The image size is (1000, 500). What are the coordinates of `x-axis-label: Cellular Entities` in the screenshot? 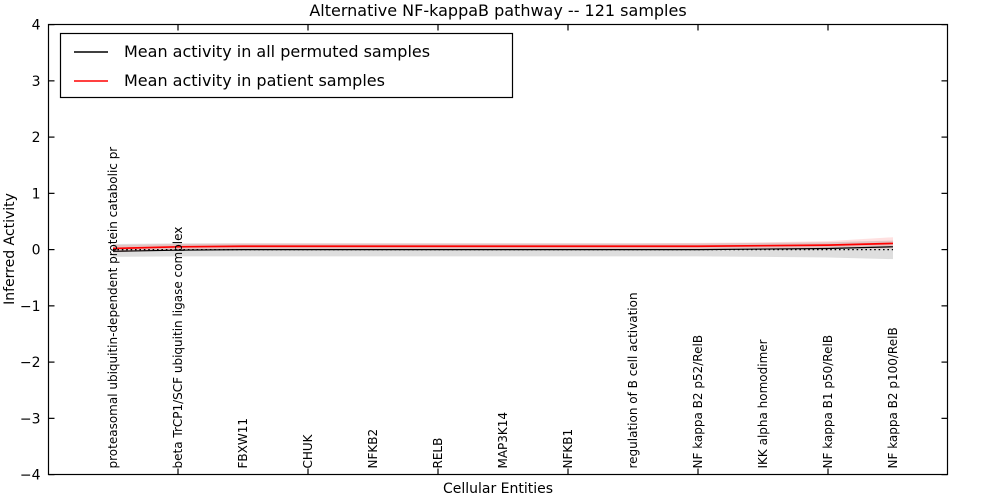 It's located at (498, 489).